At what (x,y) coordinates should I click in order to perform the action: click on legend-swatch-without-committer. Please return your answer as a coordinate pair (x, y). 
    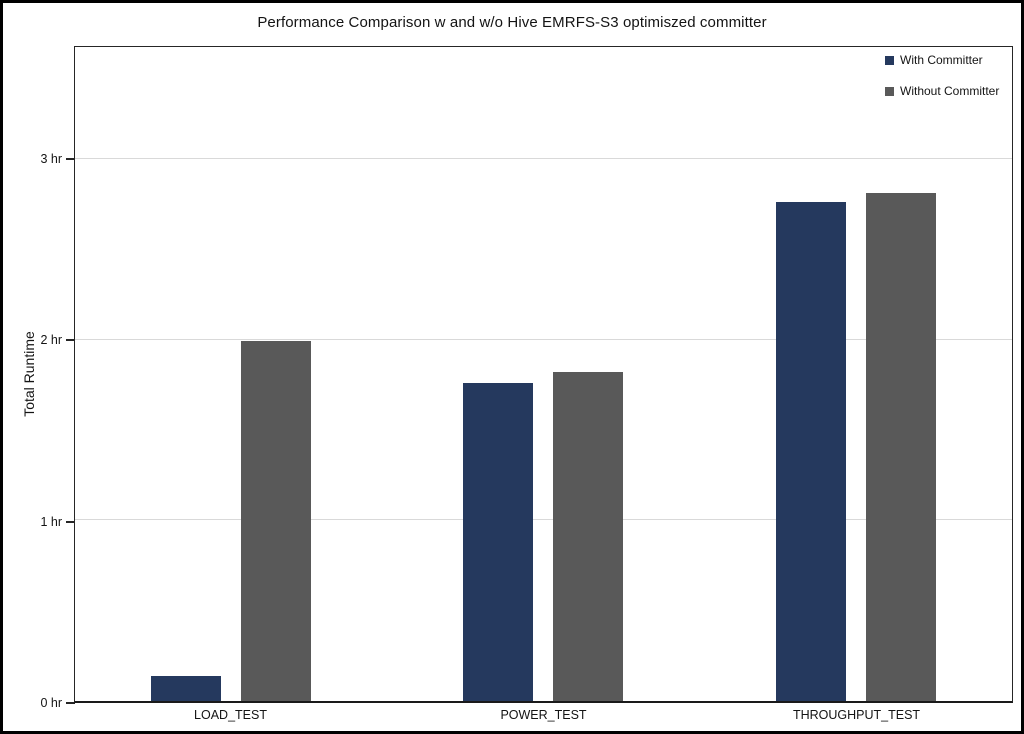
    Looking at the image, I should click on (889, 91).